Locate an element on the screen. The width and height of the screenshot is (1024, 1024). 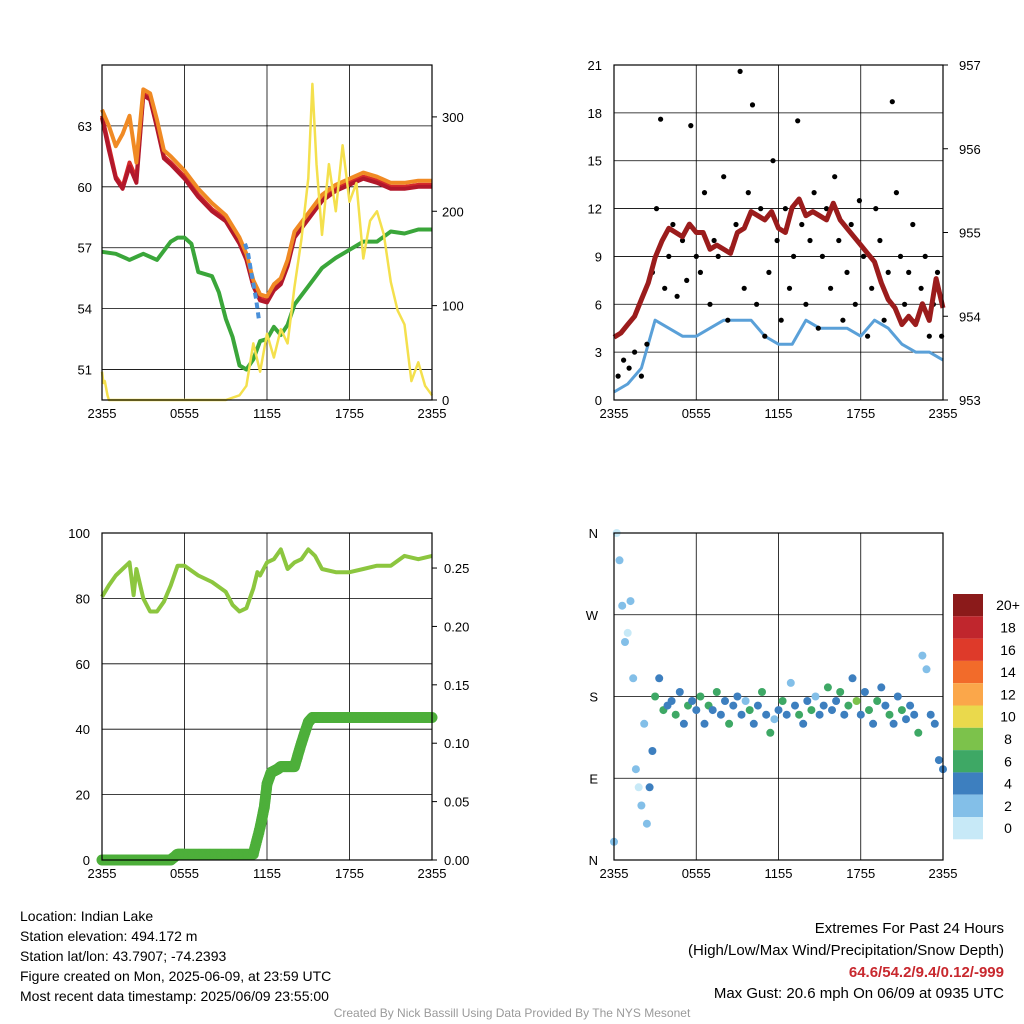
colorbar-label: 10 is located at coordinates (1008, 717).